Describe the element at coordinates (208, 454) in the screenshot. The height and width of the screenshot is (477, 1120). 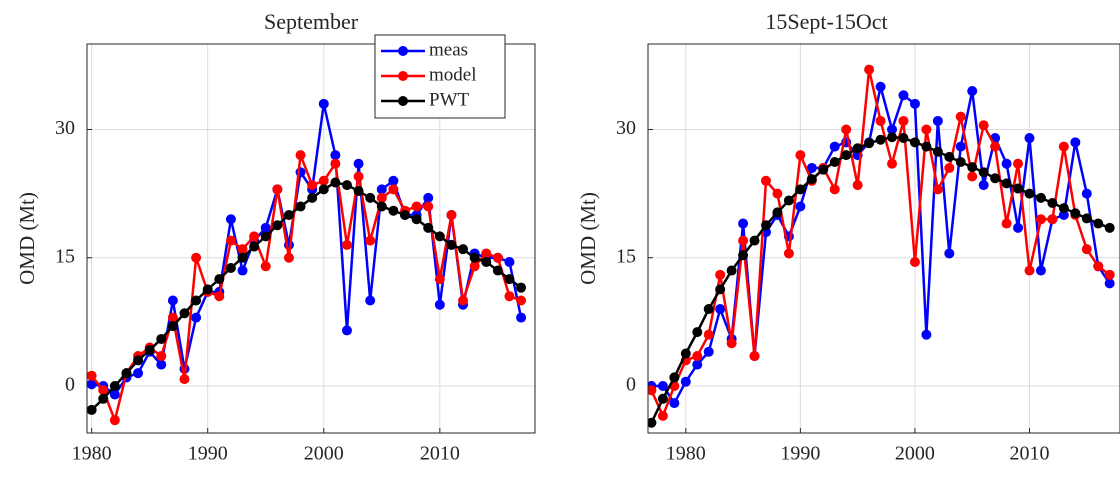
I see `x-tick-label: 1990` at that location.